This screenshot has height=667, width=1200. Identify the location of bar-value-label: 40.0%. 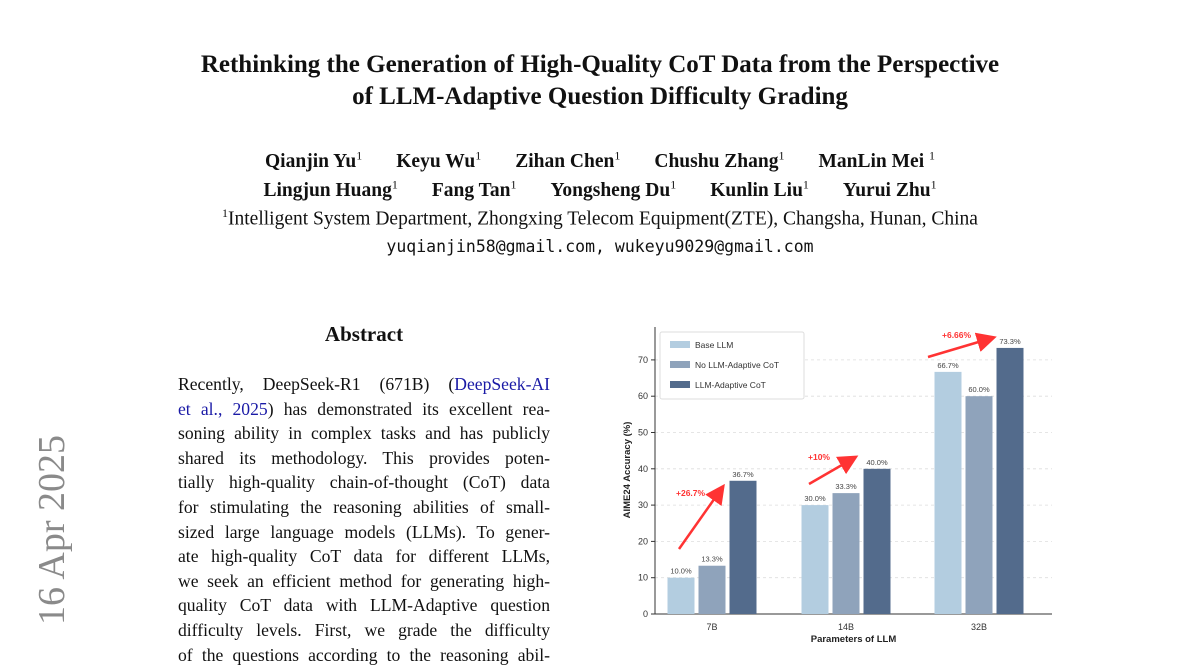
(877, 462).